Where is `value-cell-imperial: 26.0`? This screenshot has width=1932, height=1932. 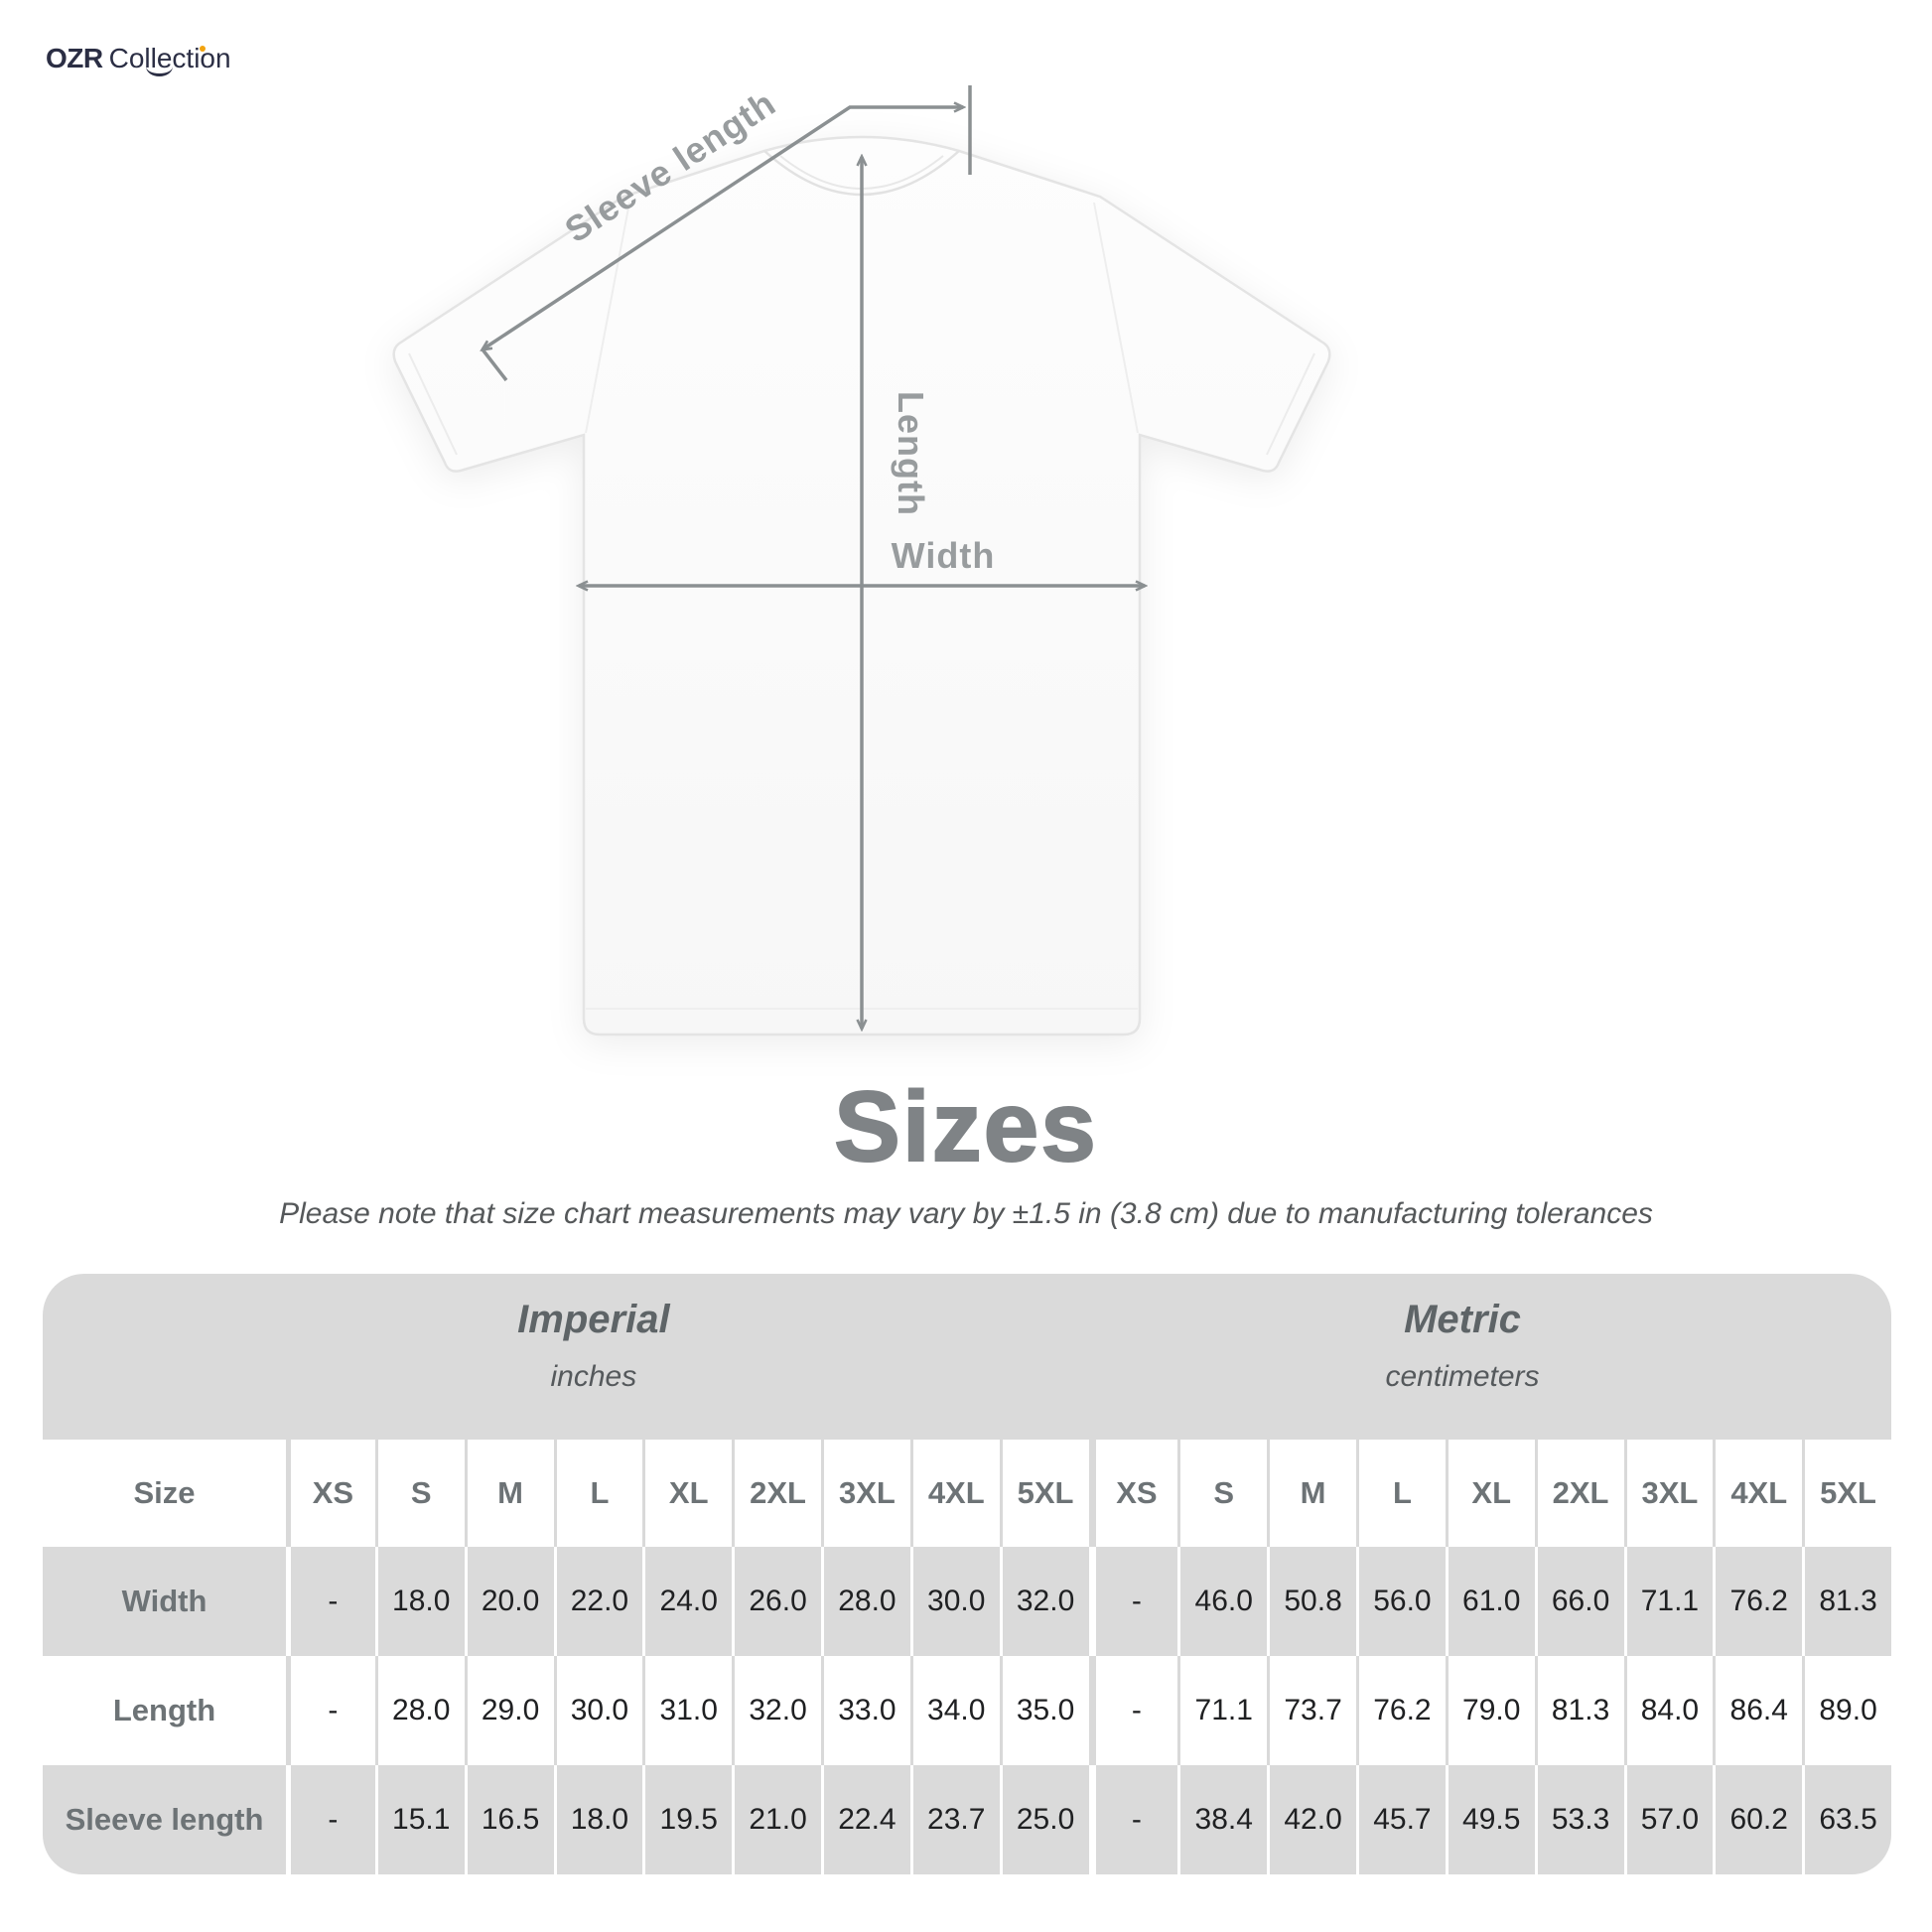 value-cell-imperial: 26.0 is located at coordinates (776, 1602).